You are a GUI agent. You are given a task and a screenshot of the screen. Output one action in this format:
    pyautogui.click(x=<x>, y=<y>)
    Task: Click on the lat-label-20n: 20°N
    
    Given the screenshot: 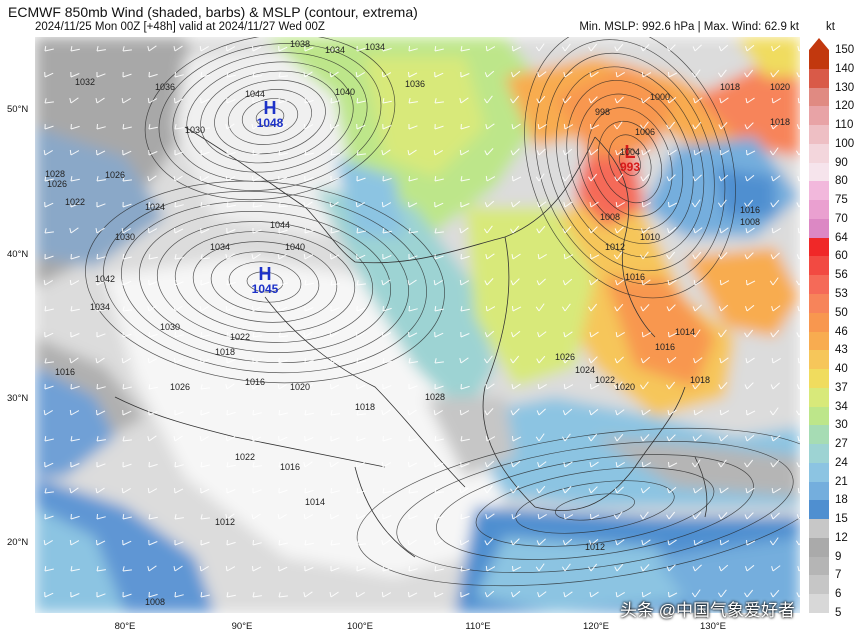 What is the action you would take?
    pyautogui.click(x=18, y=542)
    